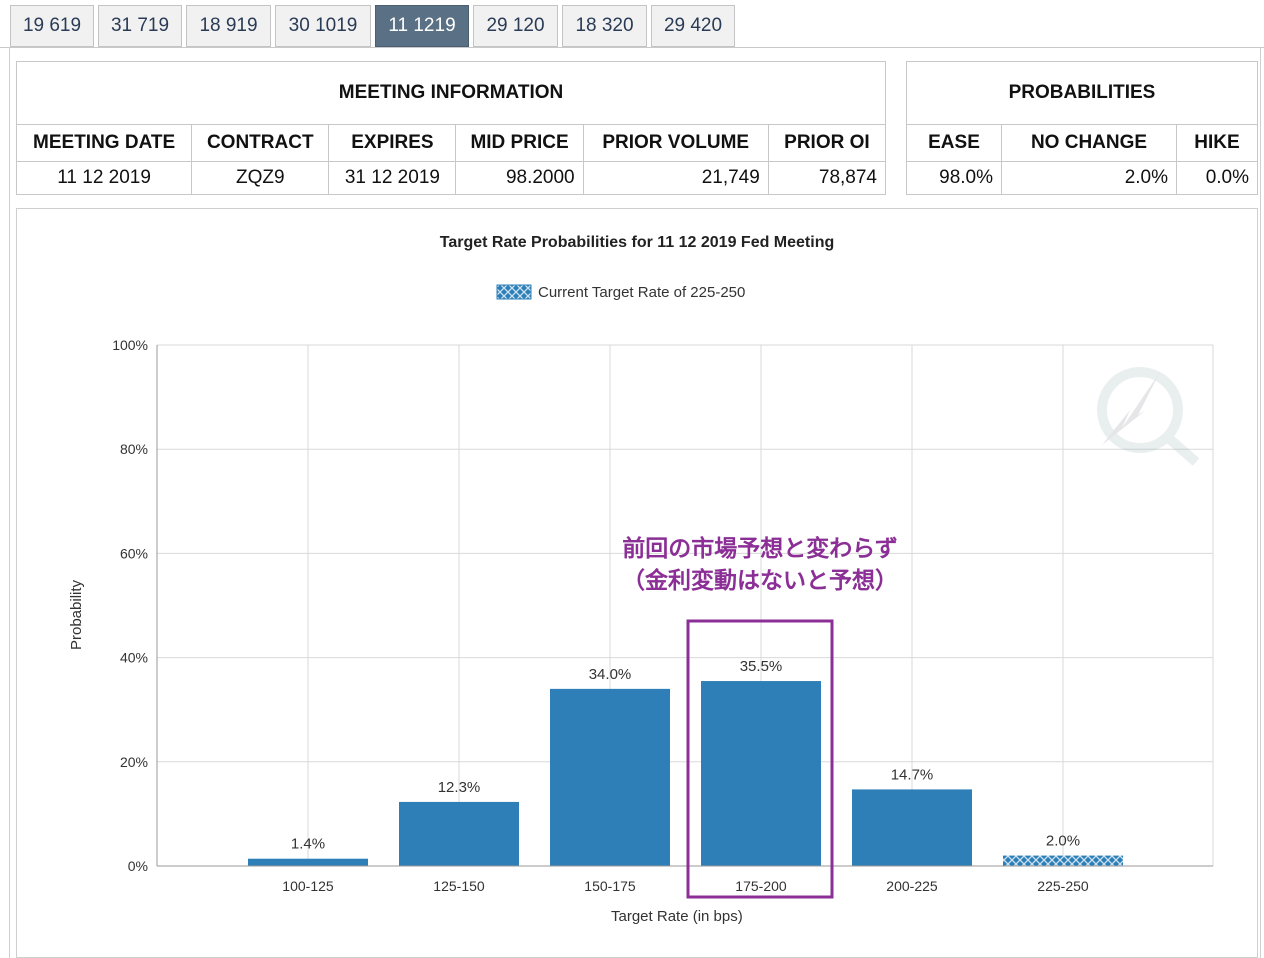  What do you see at coordinates (912, 774) in the screenshot?
I see `data-label-200-225: 14.7%` at bounding box center [912, 774].